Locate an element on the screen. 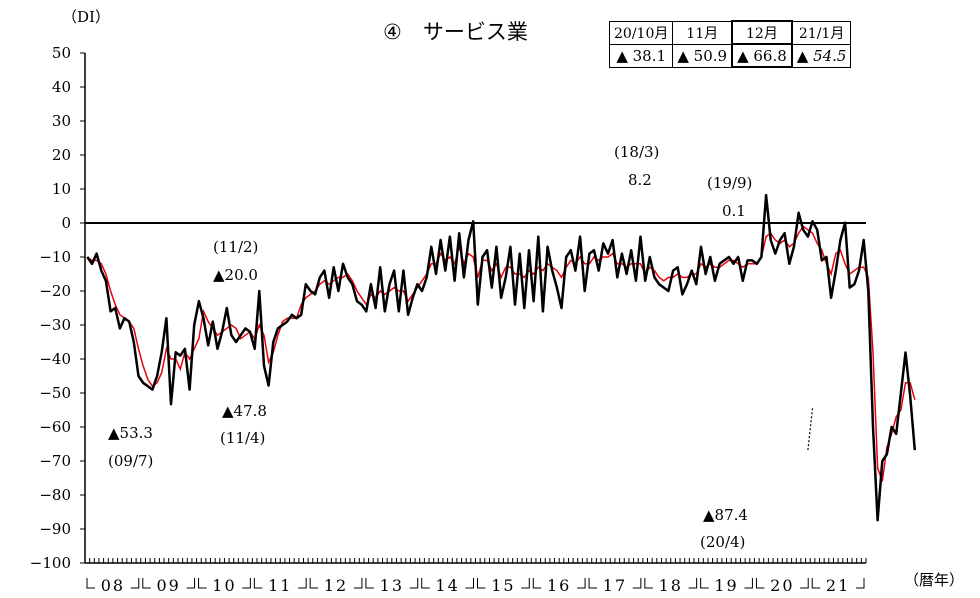 This screenshot has height=598, width=980. y-tick-label: 0 is located at coordinates (66, 223).